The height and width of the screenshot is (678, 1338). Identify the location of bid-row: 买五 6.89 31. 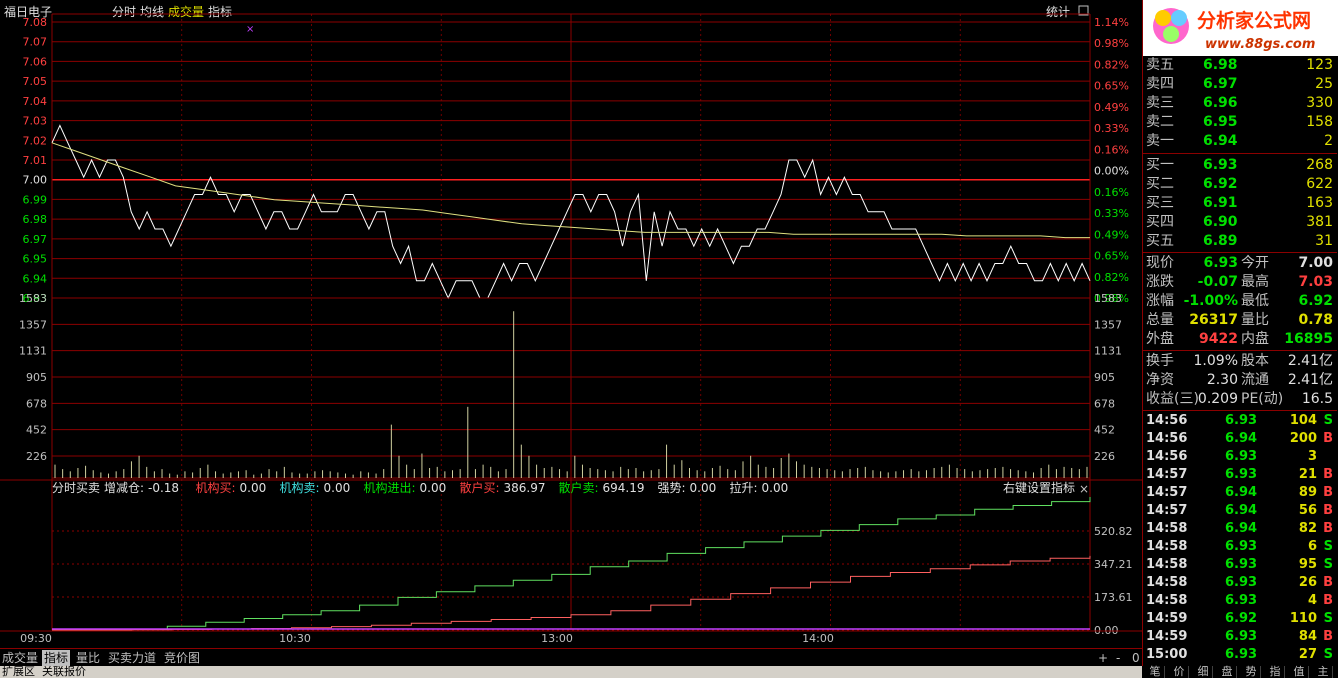
(1240, 241).